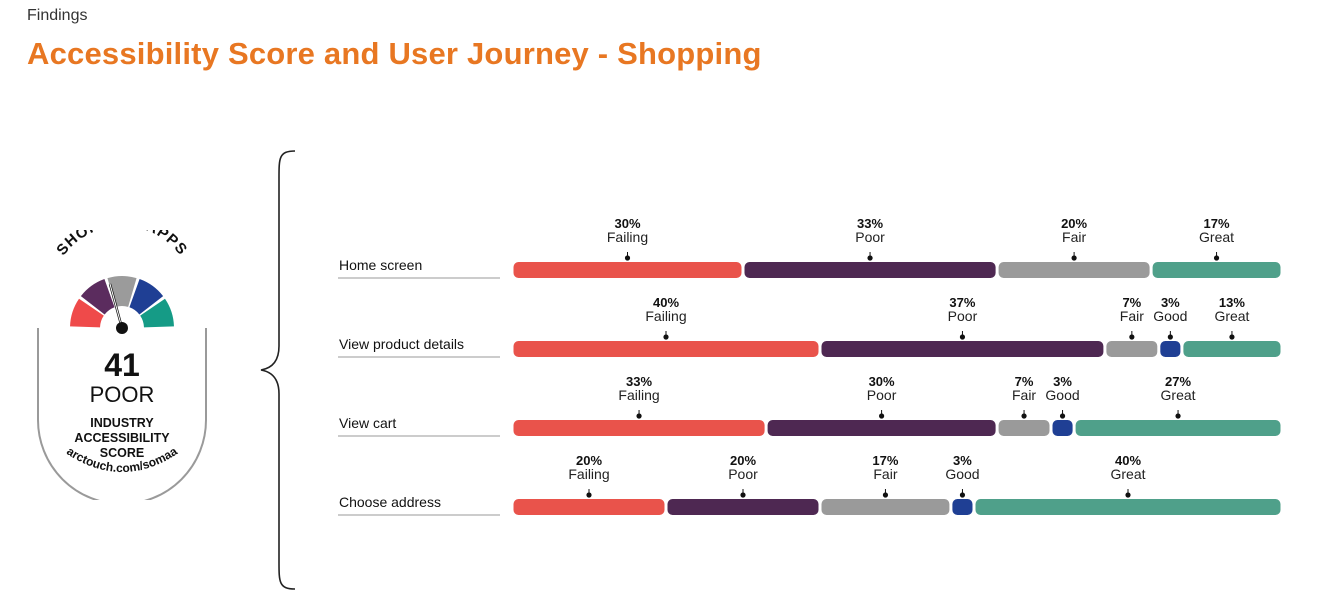  I want to click on gauge-icon, so click(122, 305).